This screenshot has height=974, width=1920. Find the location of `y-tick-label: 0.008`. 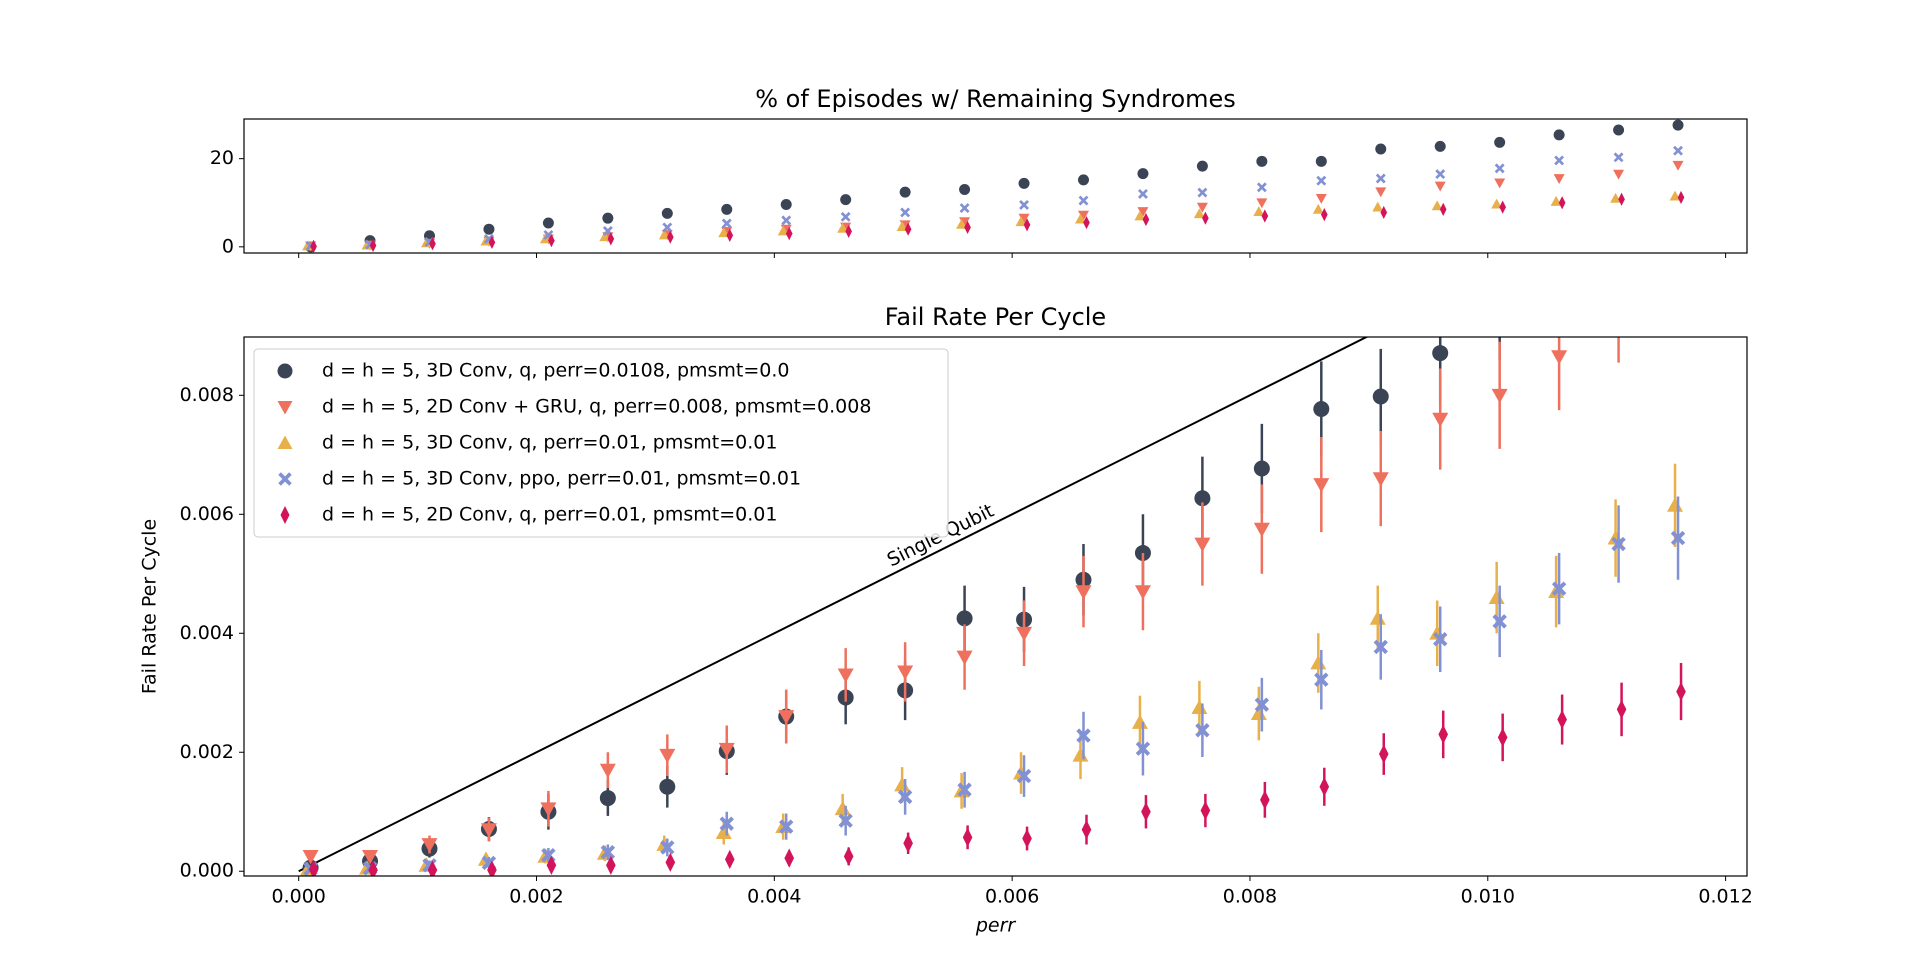

y-tick-label: 0.008 is located at coordinates (207, 395).